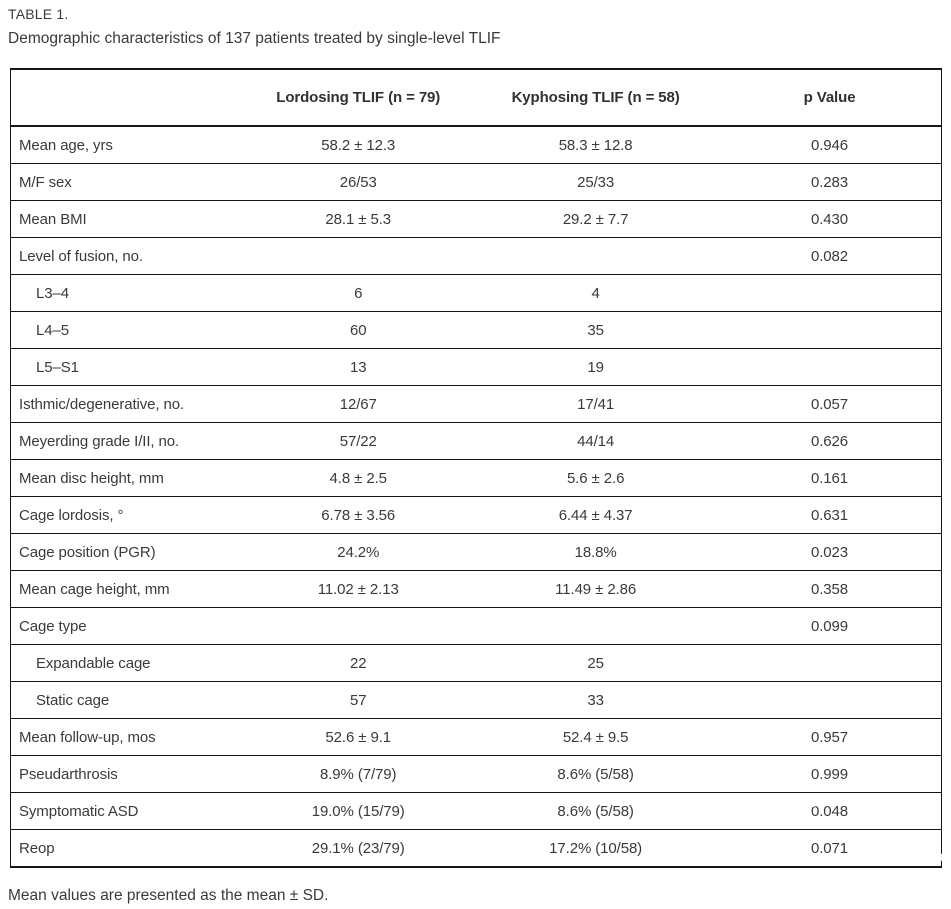  I want to click on row-label-cell: Level of fusion, no., so click(127, 256).